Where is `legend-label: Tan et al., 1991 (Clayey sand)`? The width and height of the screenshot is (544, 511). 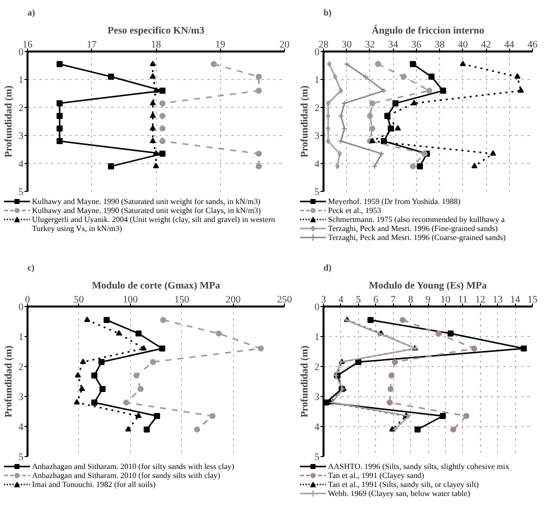
legend-label: Tan et al., 1991 (Clayey sand) is located at coordinates (376, 475).